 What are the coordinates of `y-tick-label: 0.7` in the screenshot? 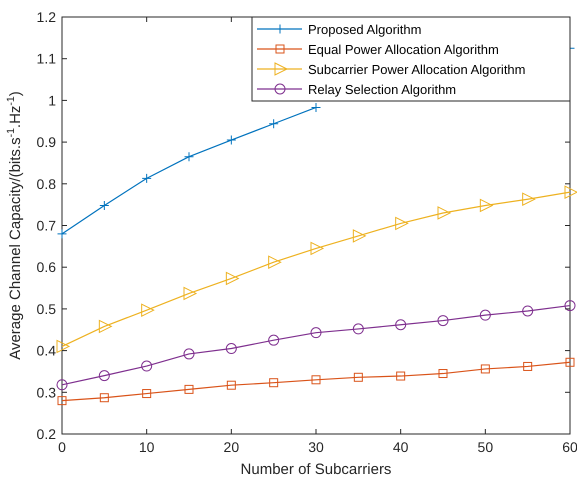 It's located at (46, 226).